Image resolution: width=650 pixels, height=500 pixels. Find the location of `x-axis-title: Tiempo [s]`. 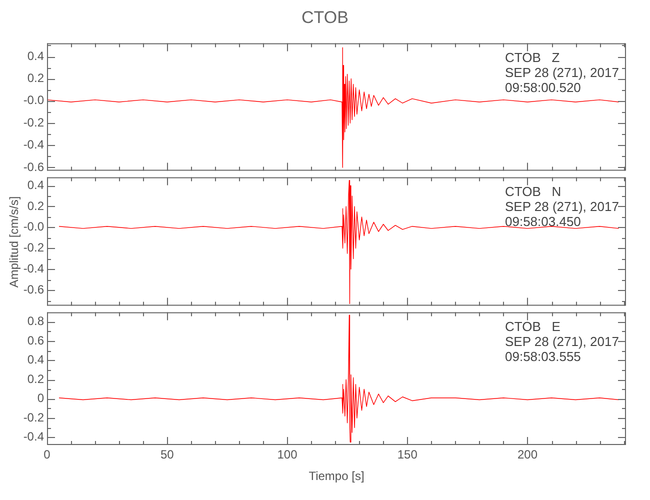

x-axis-title: Tiempo [s] is located at coordinates (336, 476).